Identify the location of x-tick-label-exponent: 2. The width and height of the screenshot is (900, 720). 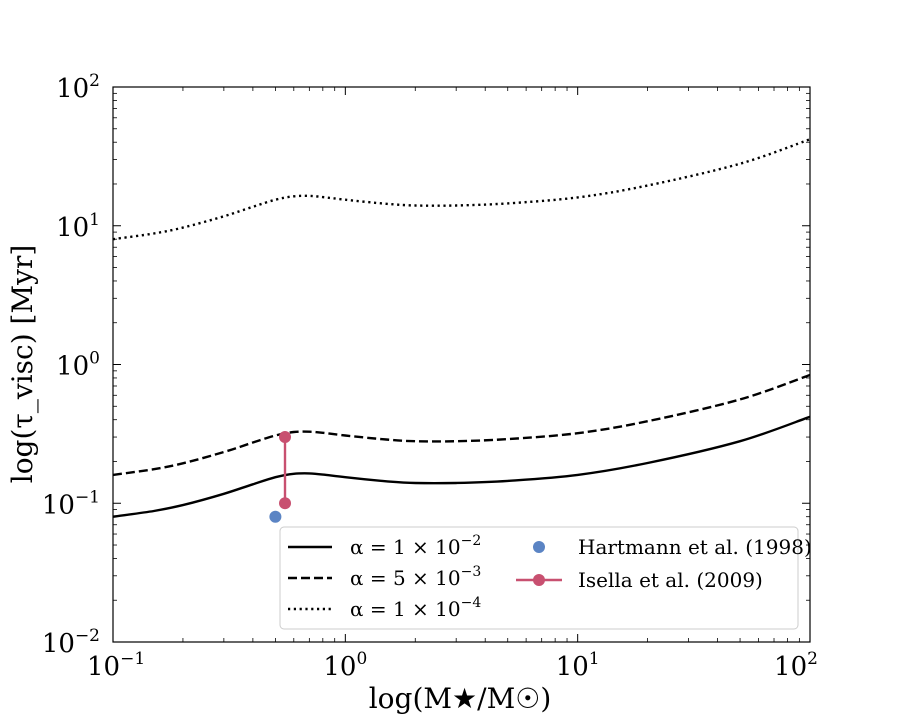
(812, 659).